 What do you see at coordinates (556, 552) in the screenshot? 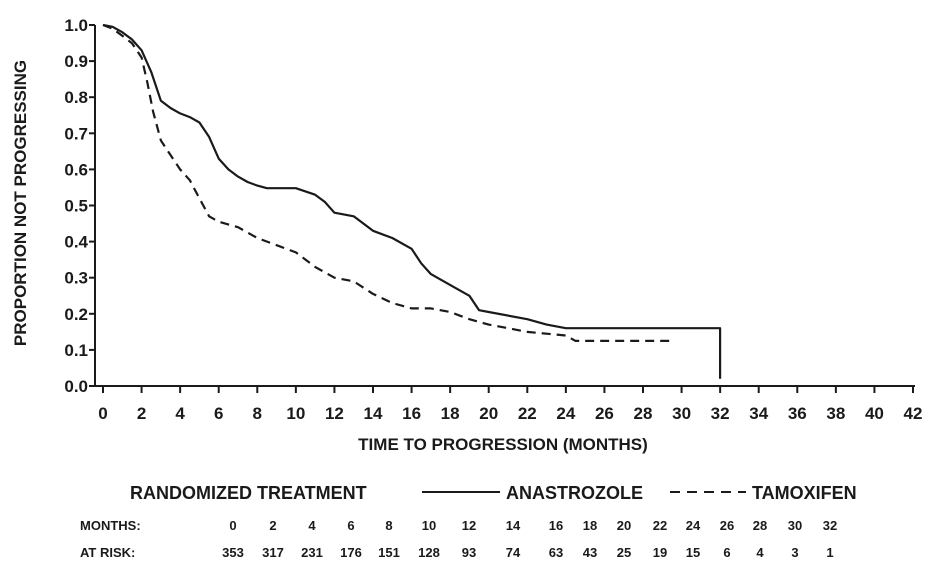
I see `at-risk-count: 63` at bounding box center [556, 552].